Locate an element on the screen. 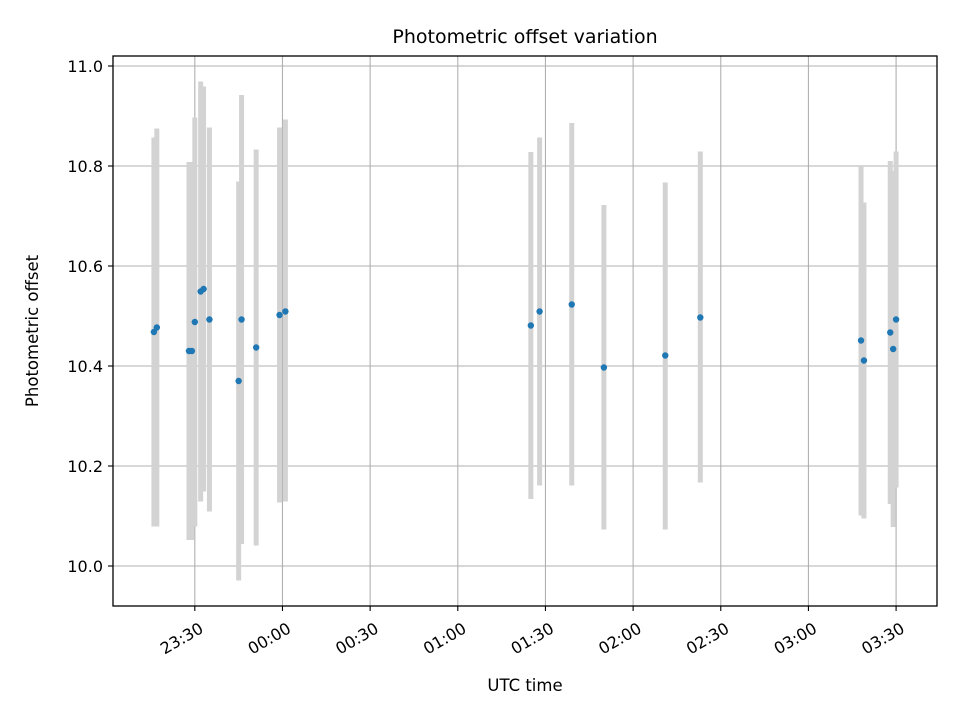 This screenshot has width=960, height=720. x-axis-label: UTC time is located at coordinates (524, 685).